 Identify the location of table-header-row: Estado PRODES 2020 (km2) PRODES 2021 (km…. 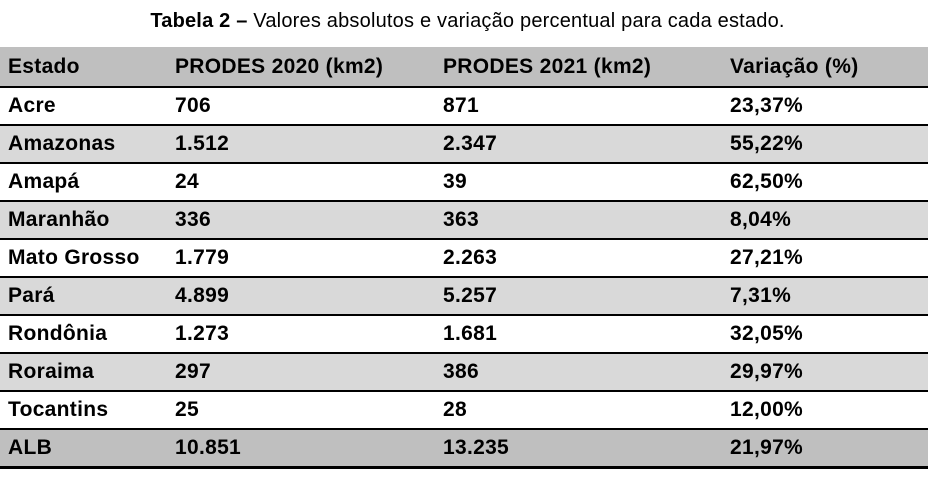
(464, 67).